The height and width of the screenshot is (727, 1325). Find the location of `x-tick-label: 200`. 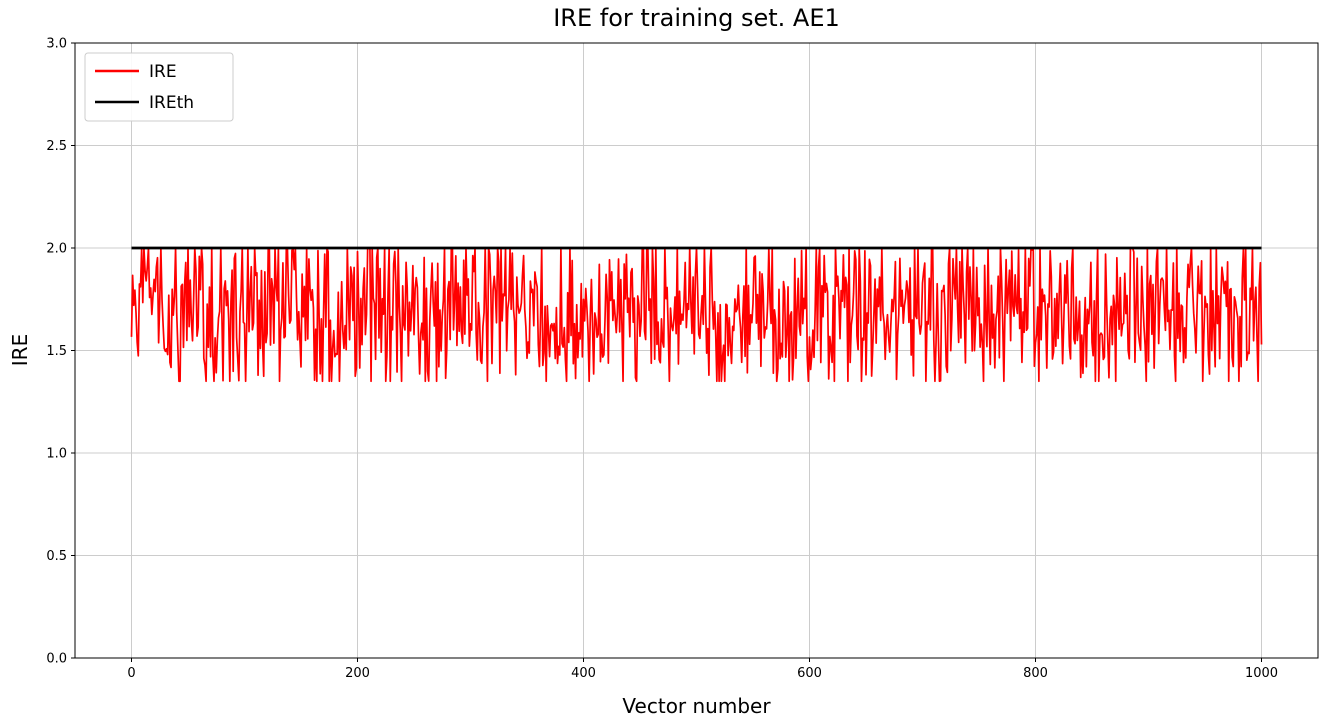

x-tick-label: 200 is located at coordinates (357, 673).